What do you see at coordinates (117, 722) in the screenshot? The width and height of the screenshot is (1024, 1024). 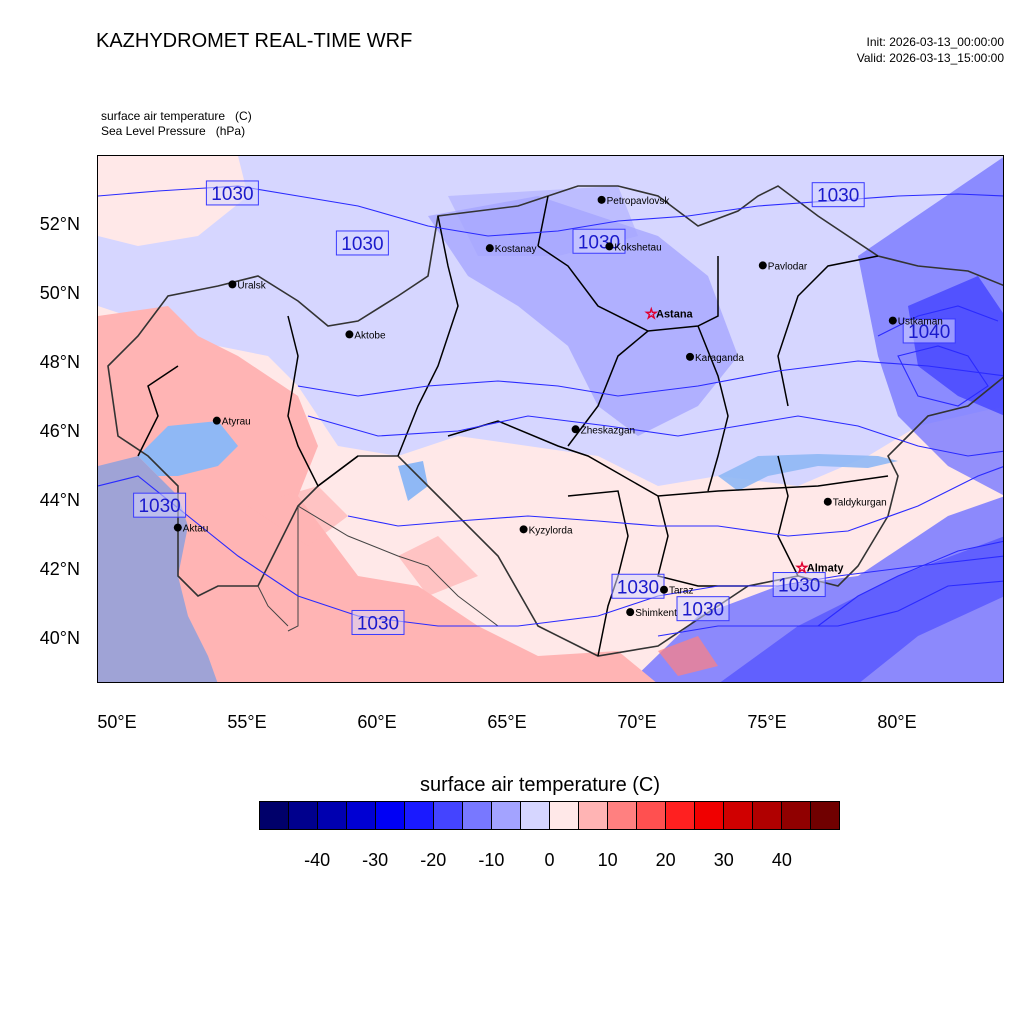 I see `lon-label-50: 50°E` at bounding box center [117, 722].